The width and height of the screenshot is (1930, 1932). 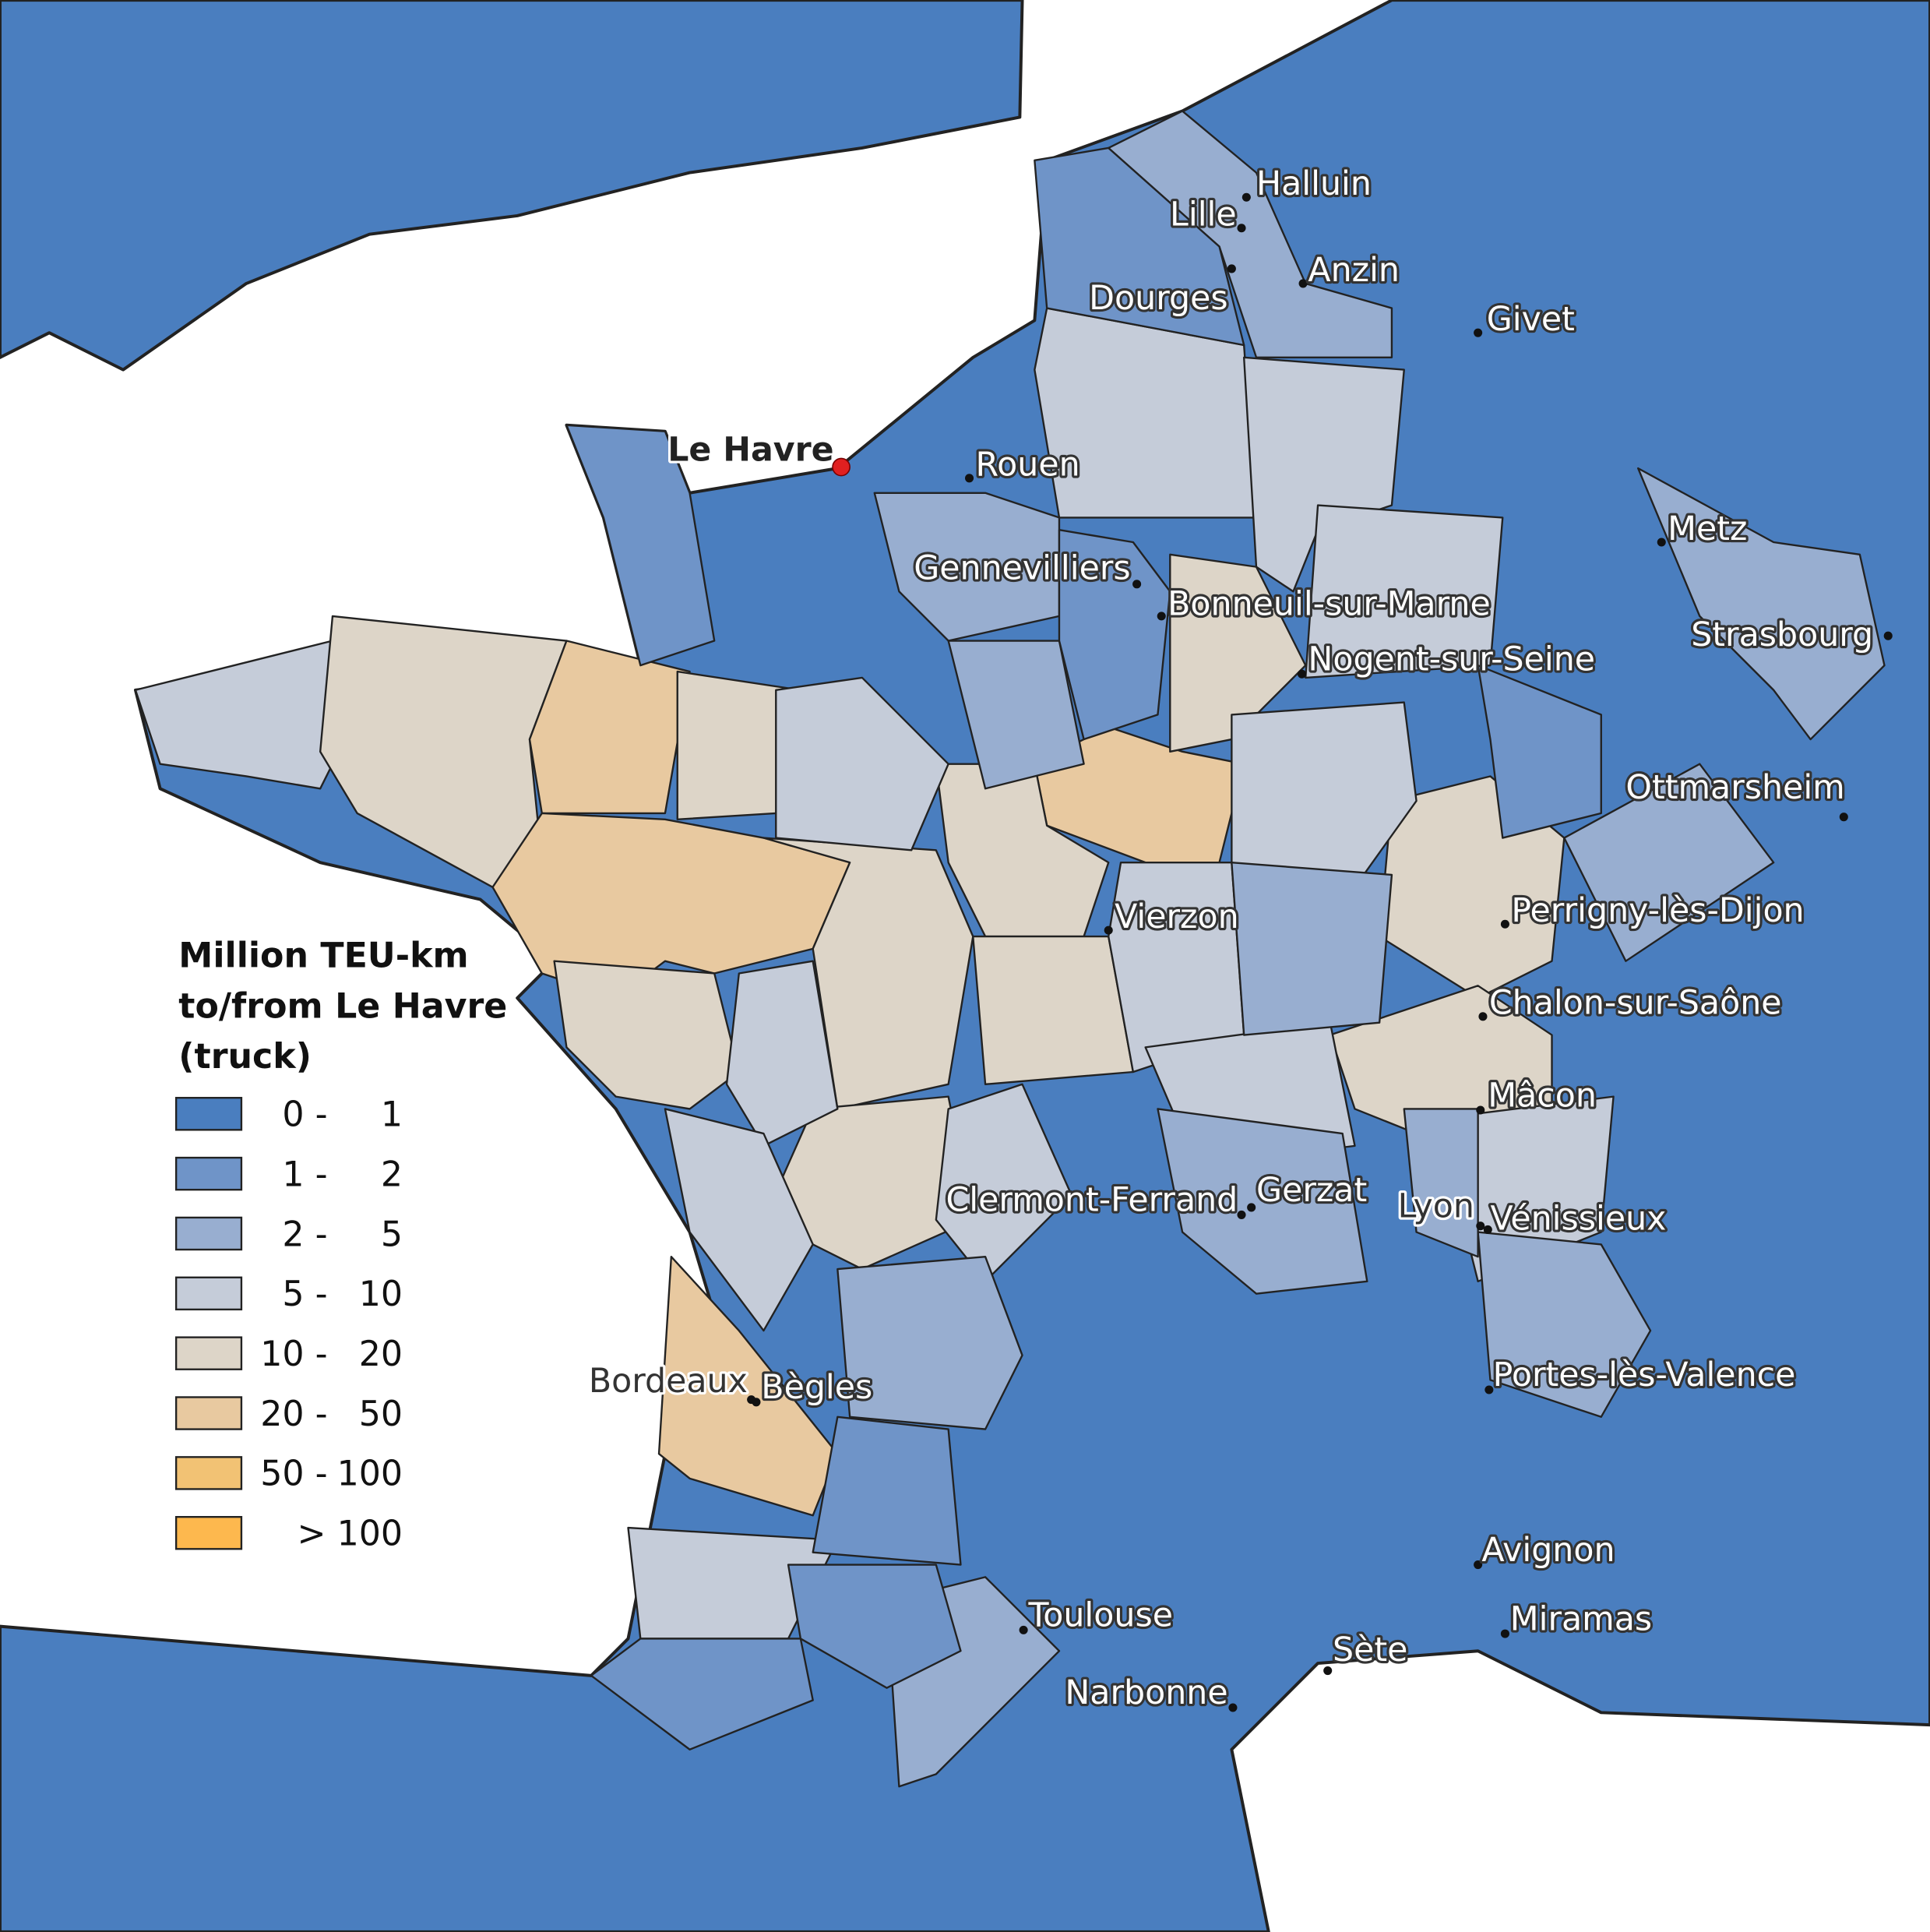 I want to click on legend-low: 1 -, so click(x=305, y=1174).